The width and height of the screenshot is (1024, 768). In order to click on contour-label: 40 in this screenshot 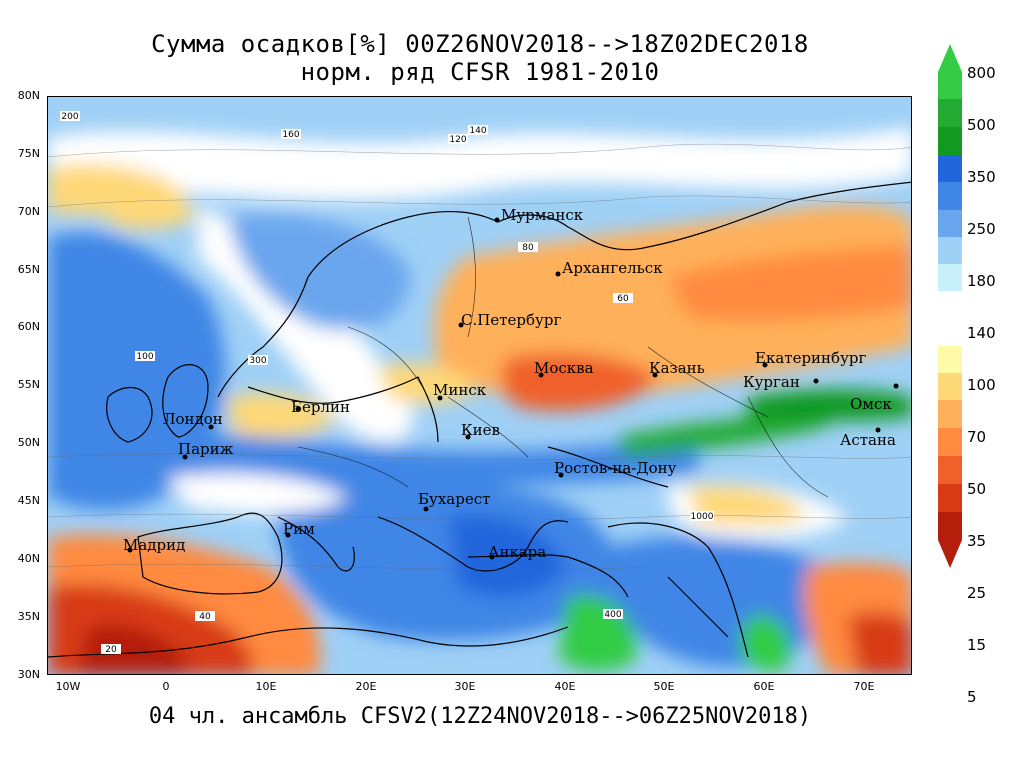, I will do `click(205, 617)`.